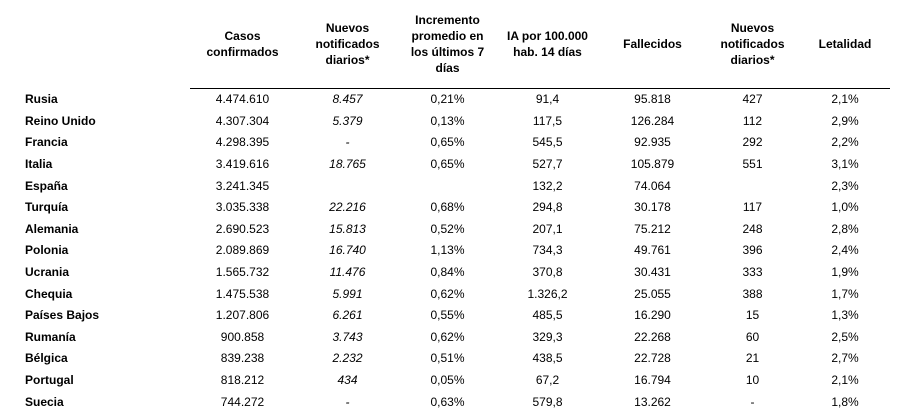 This screenshot has width=913, height=415. Describe the element at coordinates (752, 207) in the screenshot. I see `table-cell: 117` at that location.